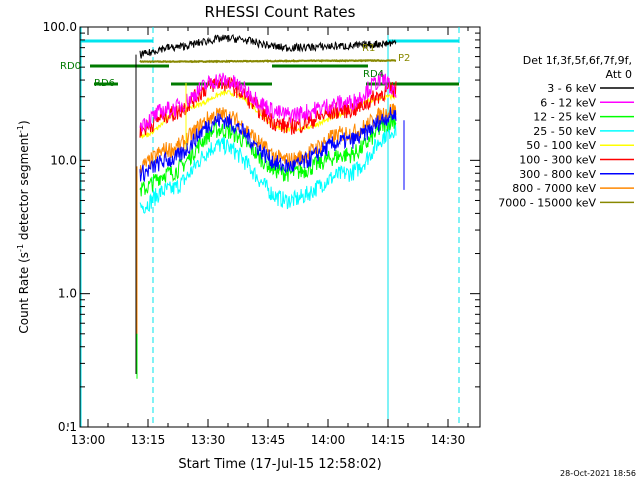 Image resolution: width=640 pixels, height=480 pixels. What do you see at coordinates (20, 129) in the screenshot?
I see `ylabel-sup-2: -1` at bounding box center [20, 129].